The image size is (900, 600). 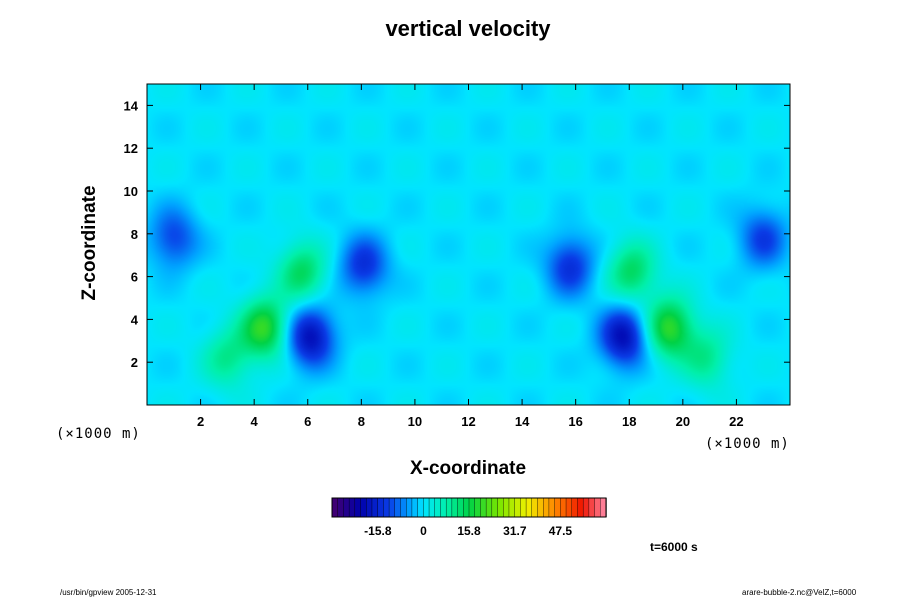 I want to click on x-unit-label: (×1000 m), so click(x=747, y=444).